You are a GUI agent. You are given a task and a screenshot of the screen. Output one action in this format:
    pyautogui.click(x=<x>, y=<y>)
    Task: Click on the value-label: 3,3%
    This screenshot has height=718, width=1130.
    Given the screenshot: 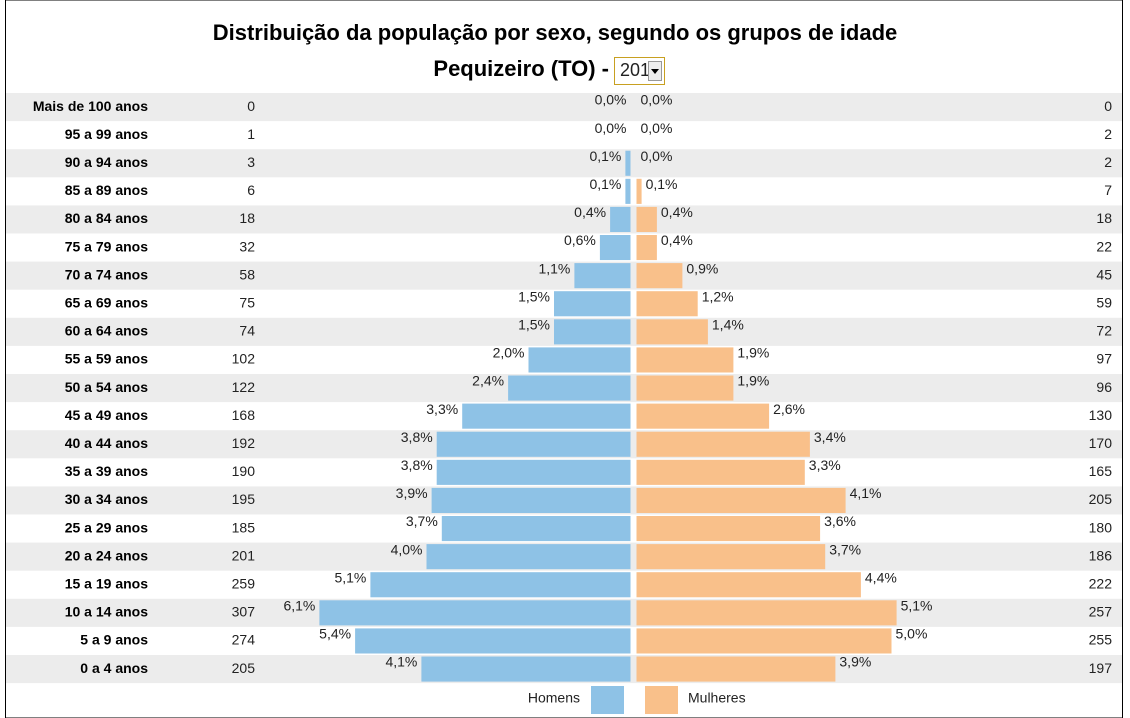 What is the action you would take?
    pyautogui.click(x=442, y=409)
    